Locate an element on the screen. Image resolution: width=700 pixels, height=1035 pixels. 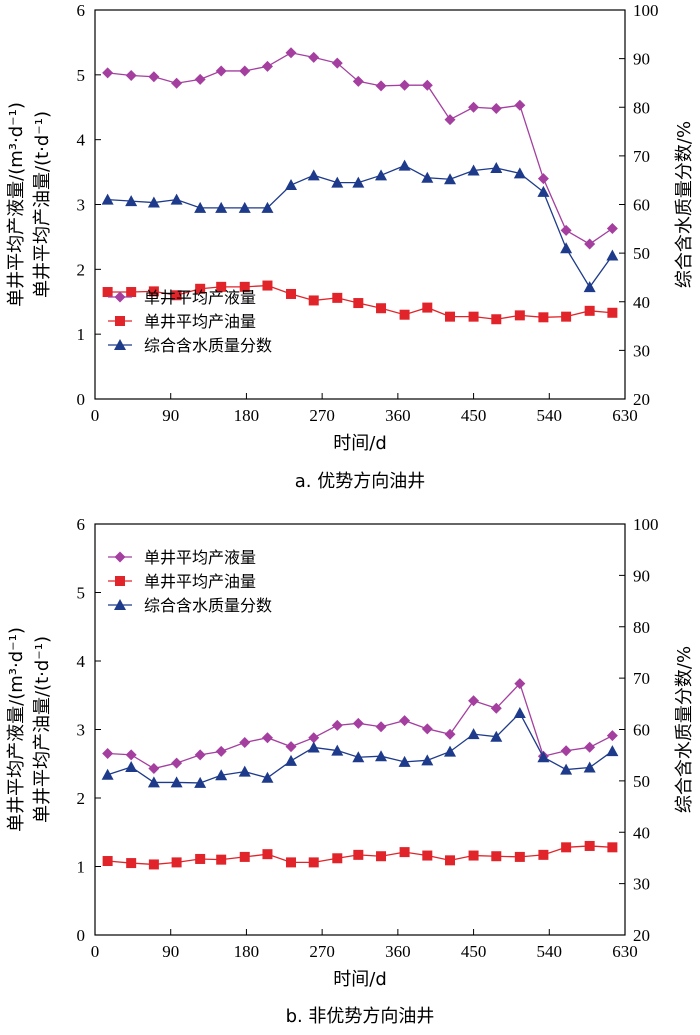
y2-tick-label: 60 is located at coordinates (641, 205).